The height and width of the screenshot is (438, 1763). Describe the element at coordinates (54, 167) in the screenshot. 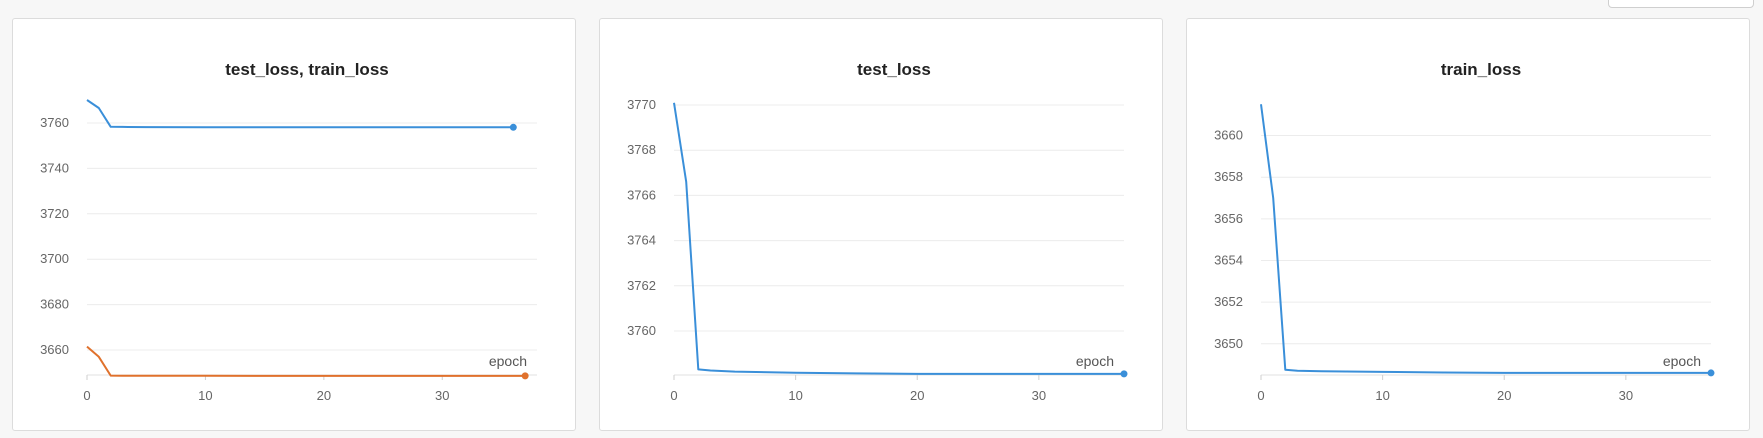

I see `y-tick-label: 3740` at that location.